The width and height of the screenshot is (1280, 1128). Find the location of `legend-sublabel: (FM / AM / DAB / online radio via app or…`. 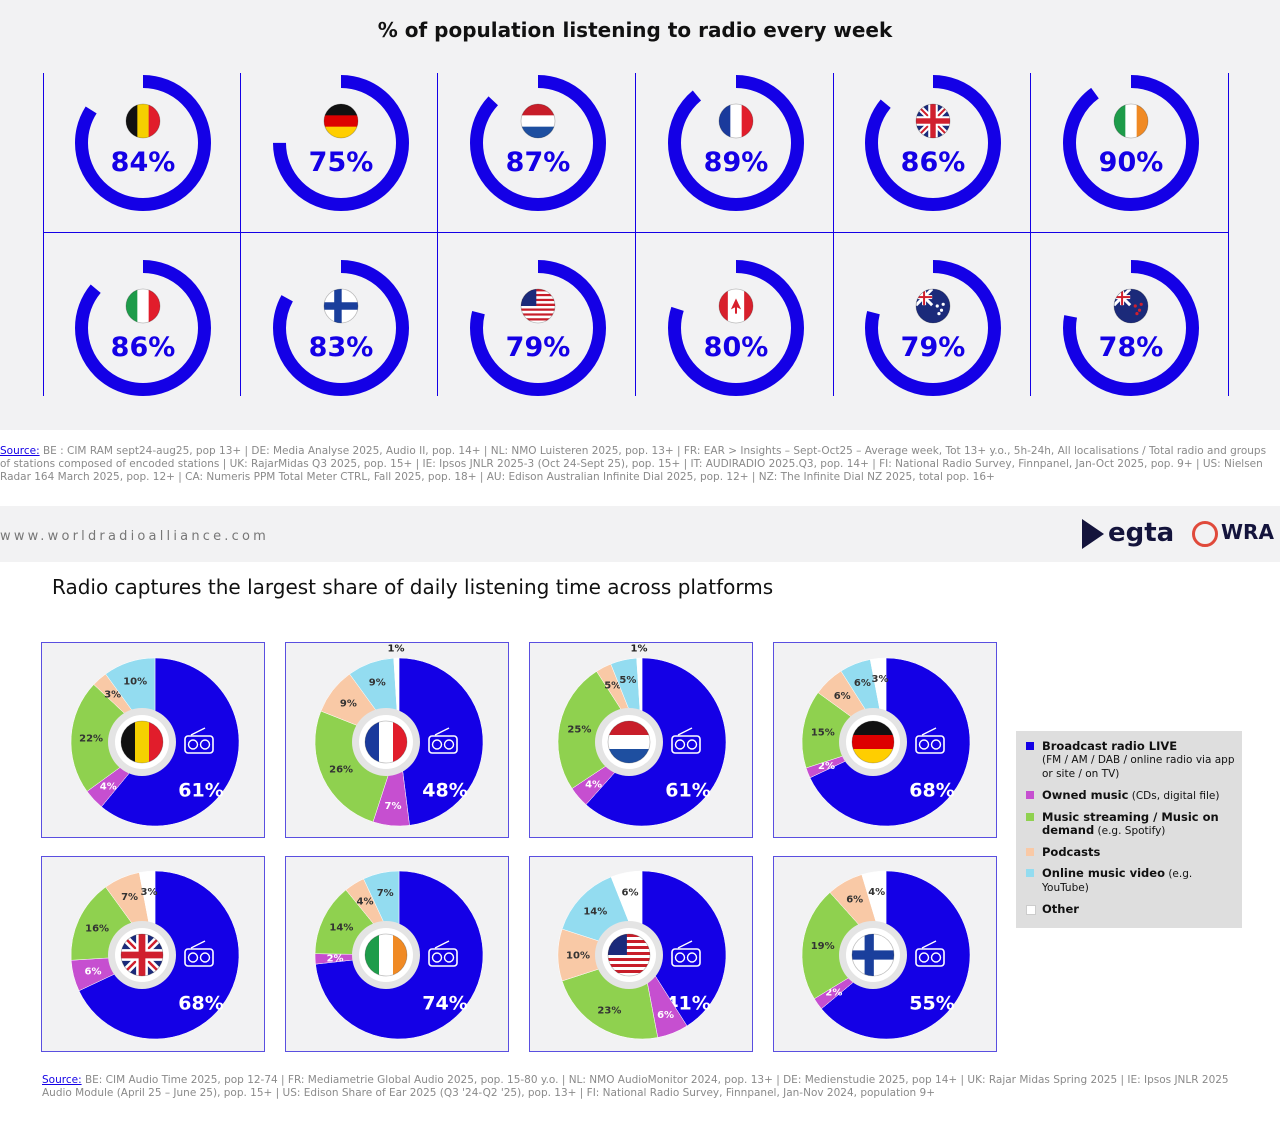

legend-sublabel: (FM / AM / DAB / online radio via app or… is located at coordinates (1138, 767).